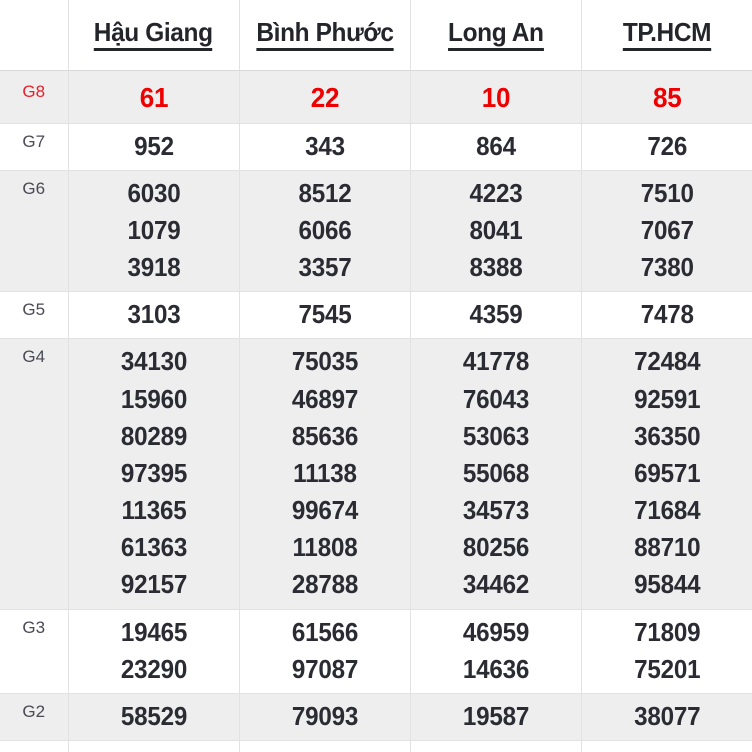 This screenshot has height=752, width=752. Describe the element at coordinates (153, 146) in the screenshot. I see `prize-cell: 952` at that location.